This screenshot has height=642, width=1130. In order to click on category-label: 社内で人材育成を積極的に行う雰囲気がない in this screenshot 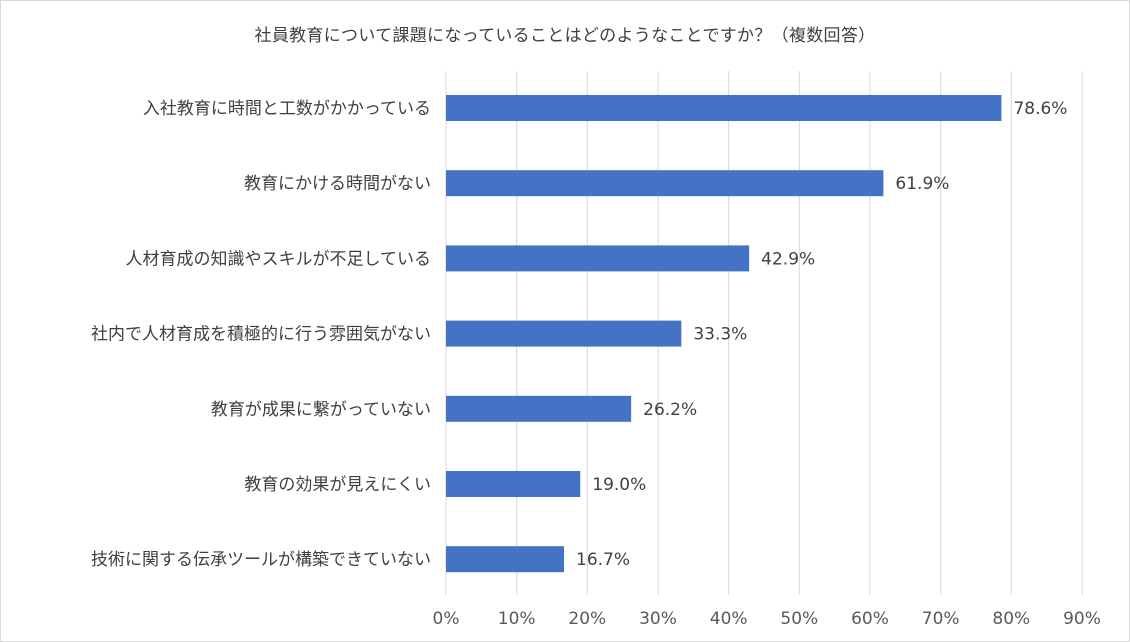, I will do `click(261, 335)`.